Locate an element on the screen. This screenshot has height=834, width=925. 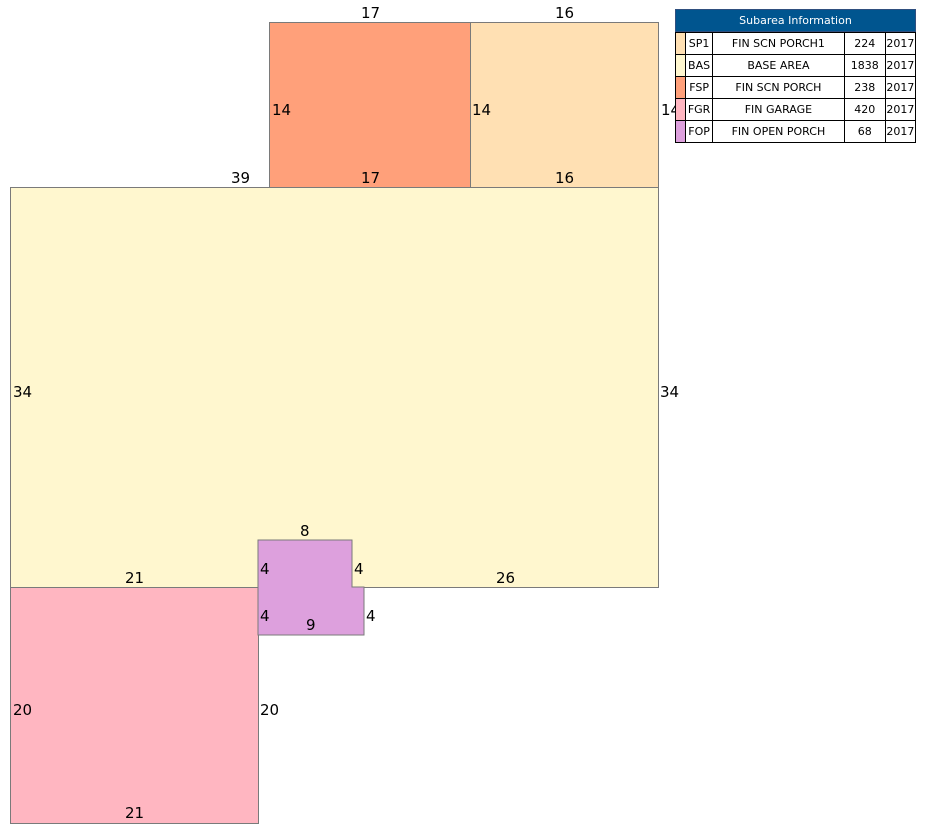
fin-scn-porch1-area is located at coordinates (564, 105).